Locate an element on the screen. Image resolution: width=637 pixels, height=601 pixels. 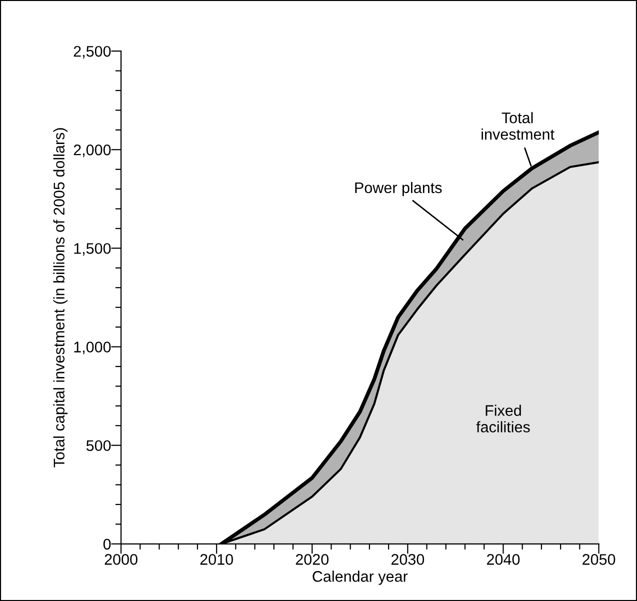
x-axis-title: Calendar year is located at coordinates (360, 577).